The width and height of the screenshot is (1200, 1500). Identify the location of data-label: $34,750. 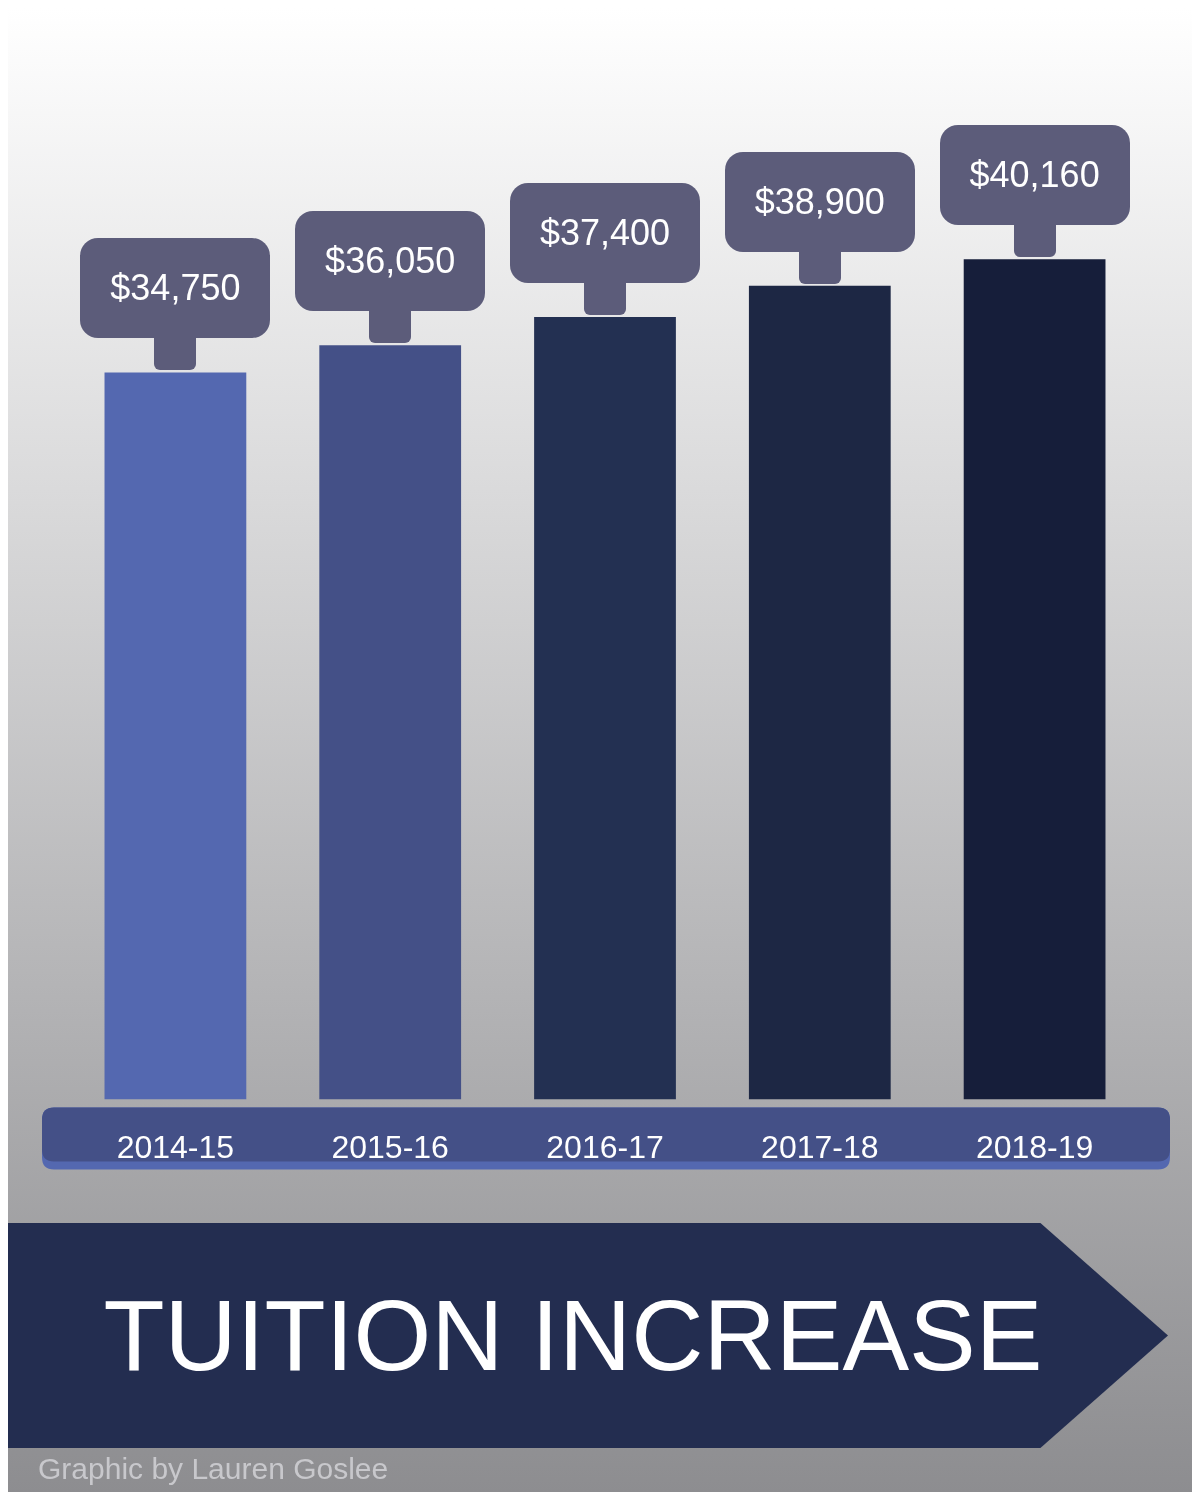
(175, 288).